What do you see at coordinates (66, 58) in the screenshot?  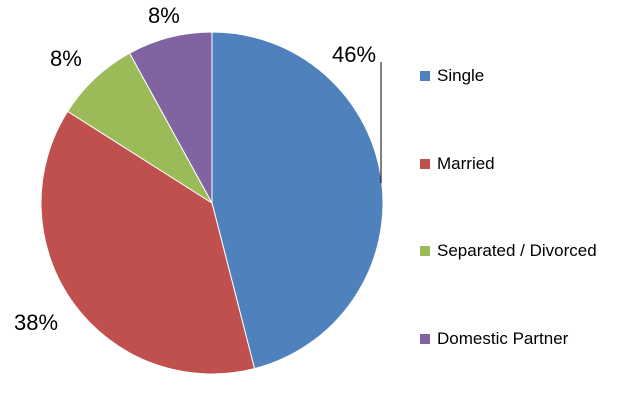 I see `slice-label-separated: 8%` at bounding box center [66, 58].